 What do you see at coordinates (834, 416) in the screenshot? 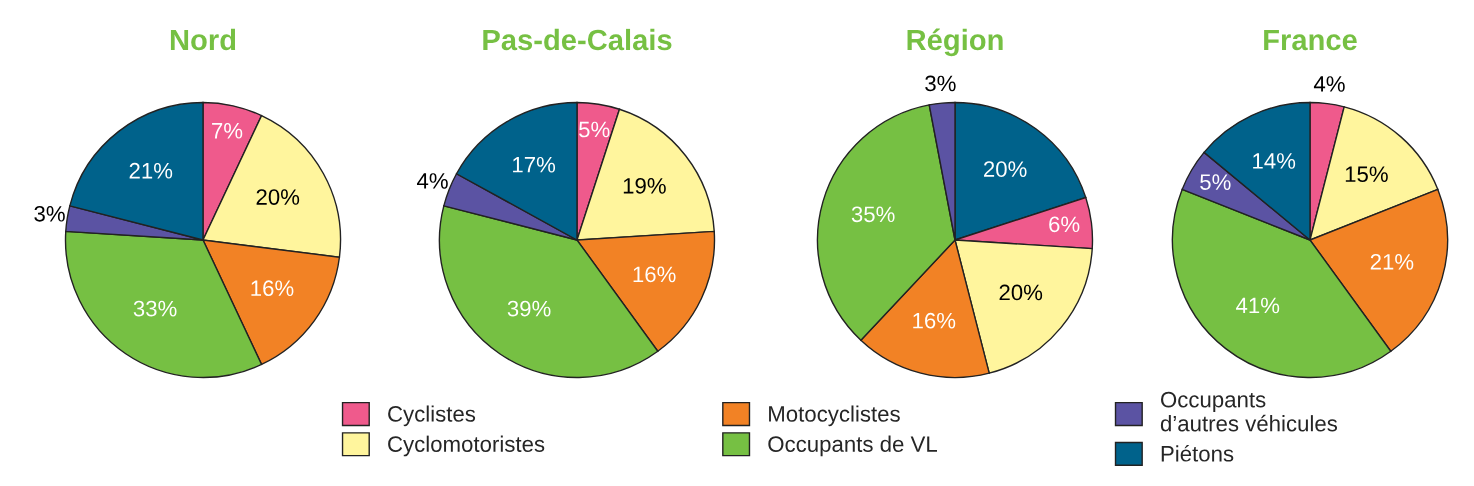
I see `legend-label: Motocyclistes` at bounding box center [834, 416].